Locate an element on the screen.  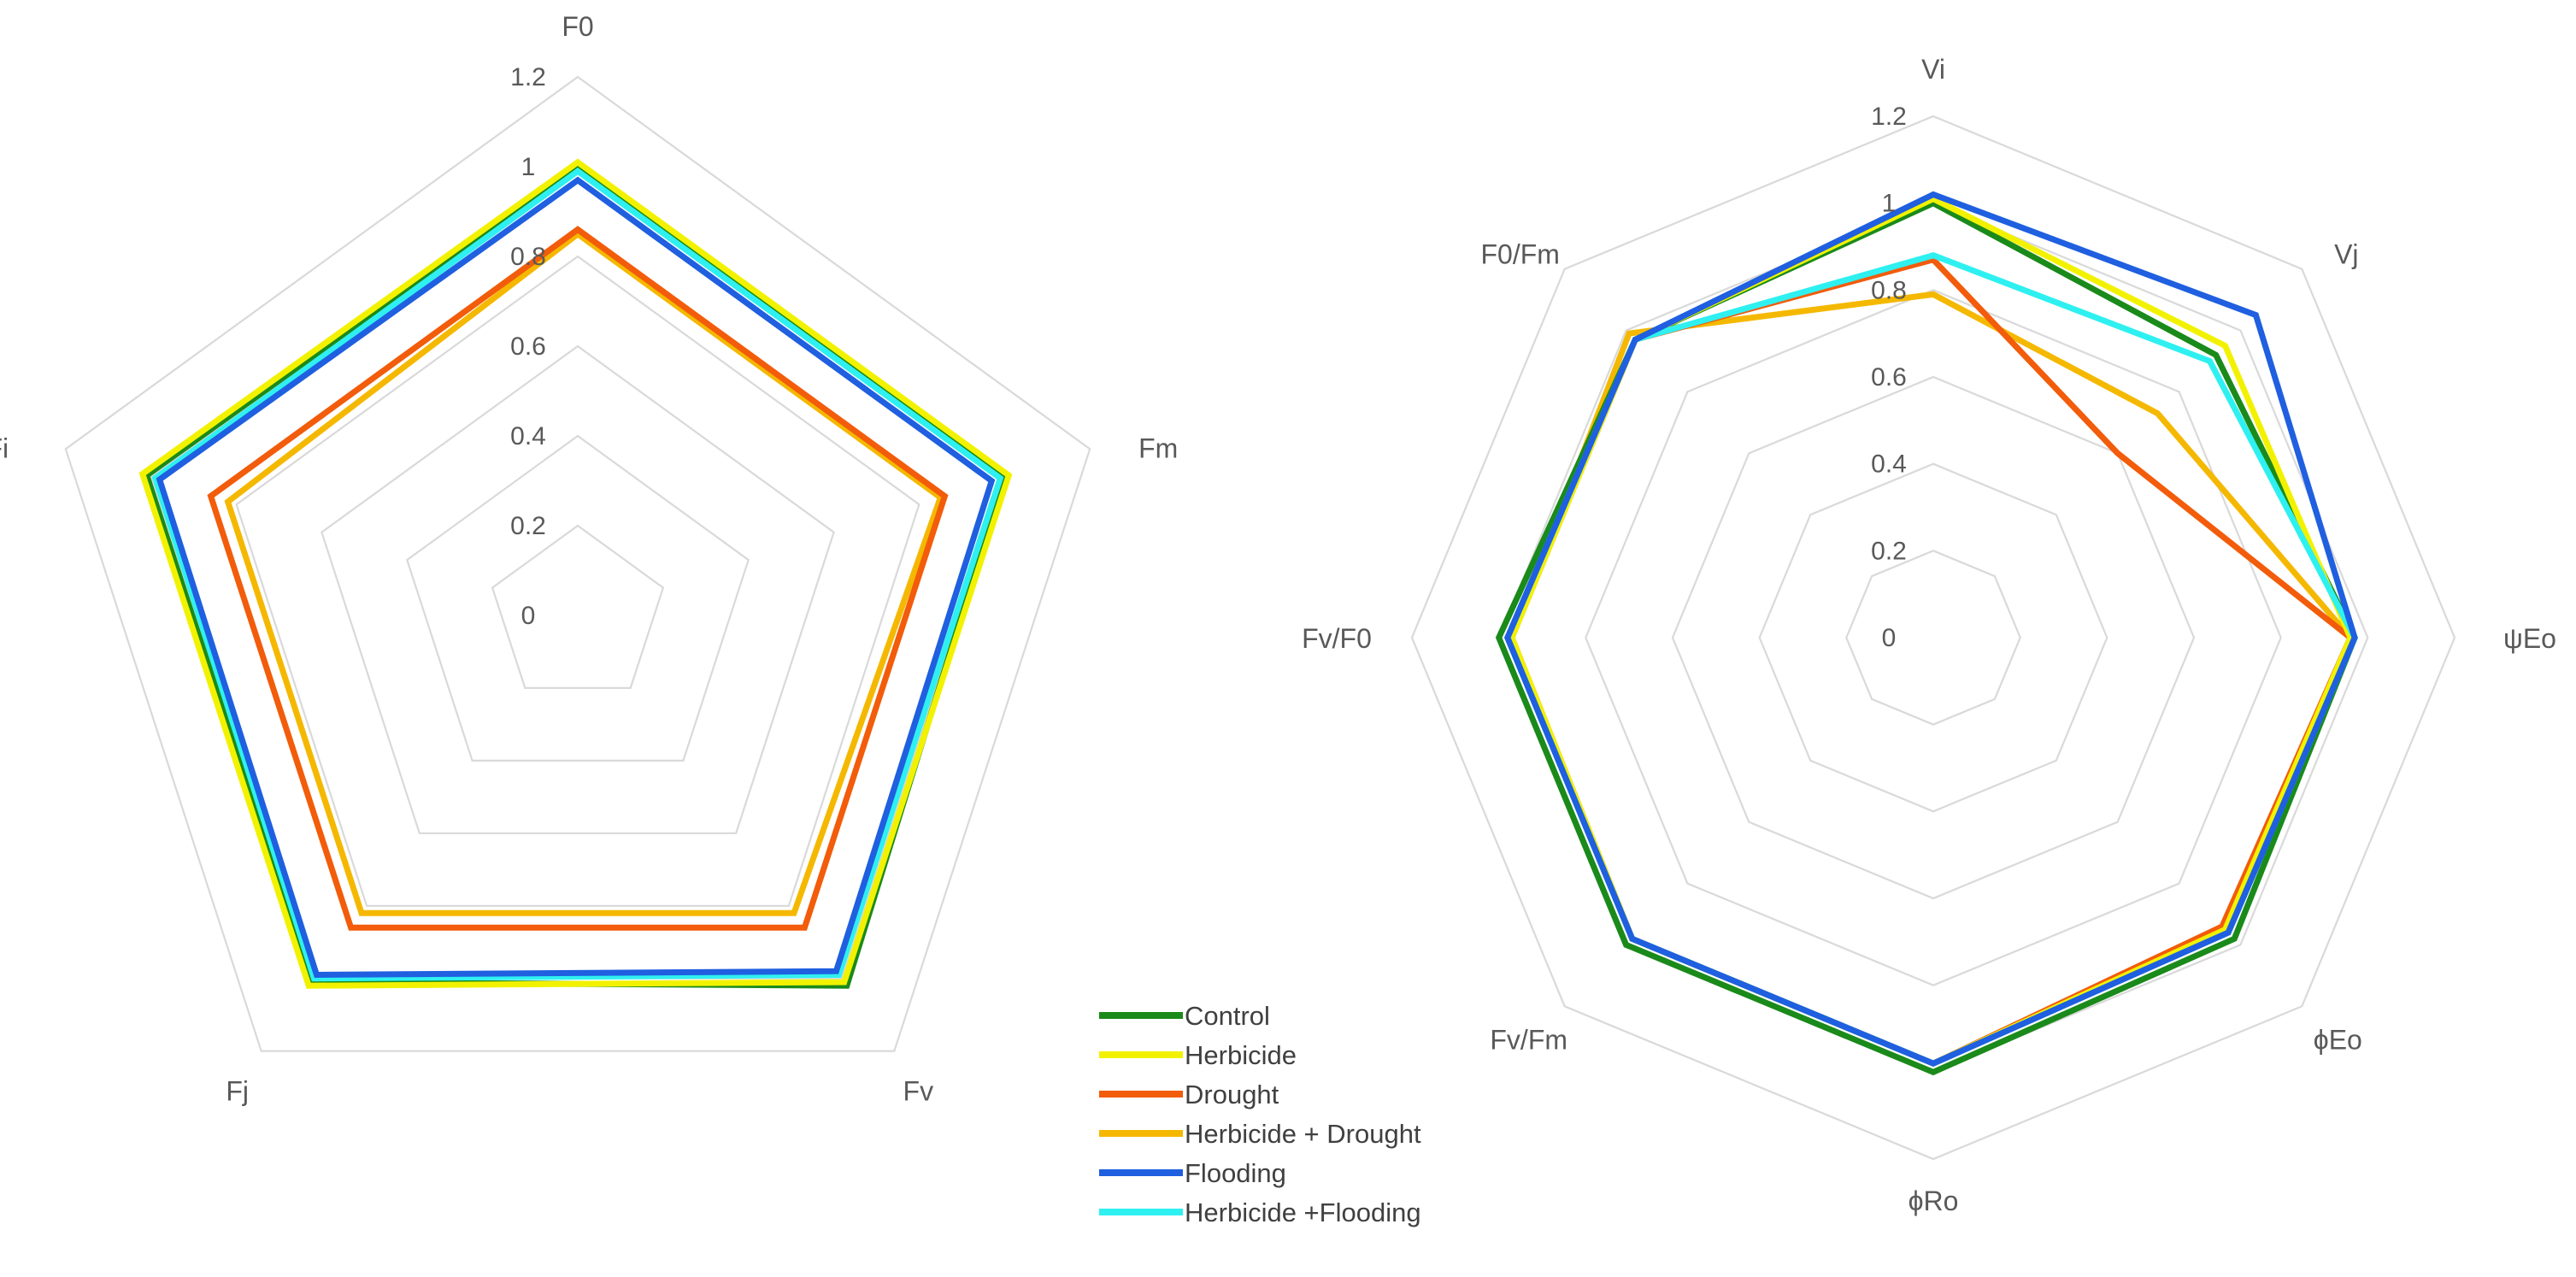
right-tick-label: 0.2 is located at coordinates (1889, 551).